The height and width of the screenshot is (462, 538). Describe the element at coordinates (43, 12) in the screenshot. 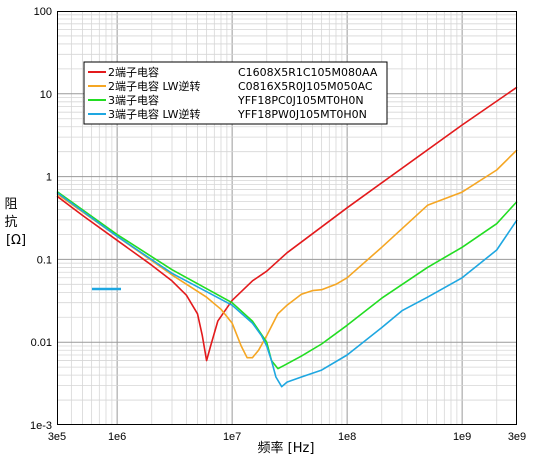

I see `y-tick-label: 100` at that location.